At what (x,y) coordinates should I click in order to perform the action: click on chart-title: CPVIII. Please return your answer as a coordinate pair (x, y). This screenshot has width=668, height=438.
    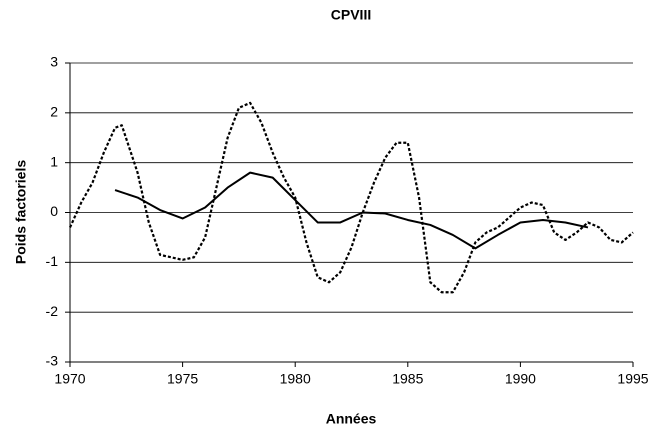
    Looking at the image, I should click on (351, 15).